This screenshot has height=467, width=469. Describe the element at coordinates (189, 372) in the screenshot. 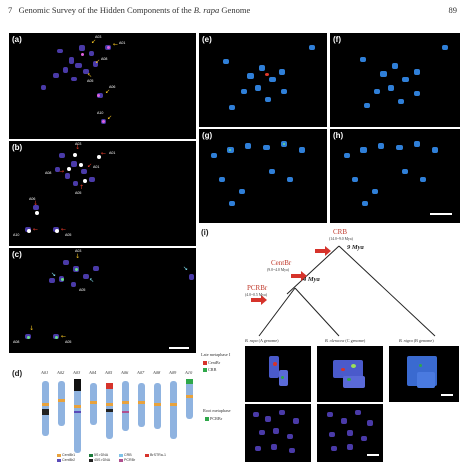

I see `ideogram-label: A10` at that location.